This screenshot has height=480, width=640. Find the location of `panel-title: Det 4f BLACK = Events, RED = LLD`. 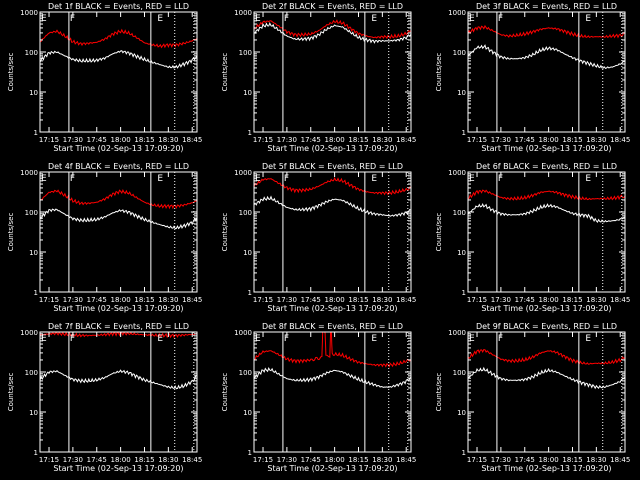

panel-title: Det 4f BLACK = Events, RED = LLD is located at coordinates (118, 166).